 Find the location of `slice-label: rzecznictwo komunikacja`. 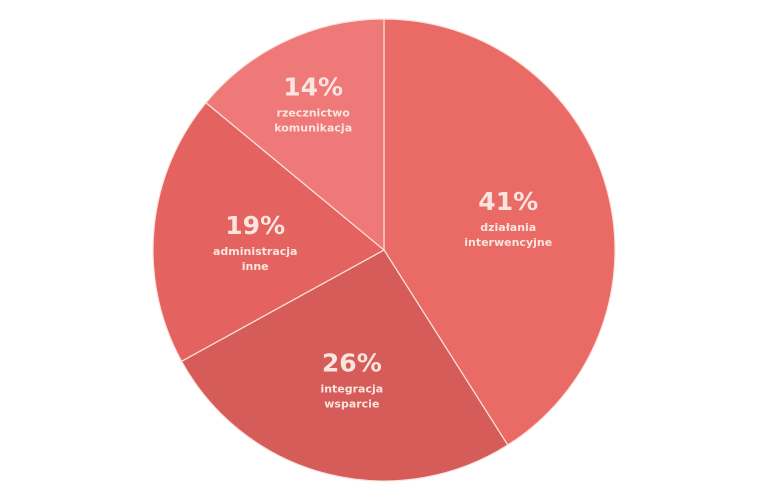

slice-label: rzecznictwo komunikacja is located at coordinates (313, 121).